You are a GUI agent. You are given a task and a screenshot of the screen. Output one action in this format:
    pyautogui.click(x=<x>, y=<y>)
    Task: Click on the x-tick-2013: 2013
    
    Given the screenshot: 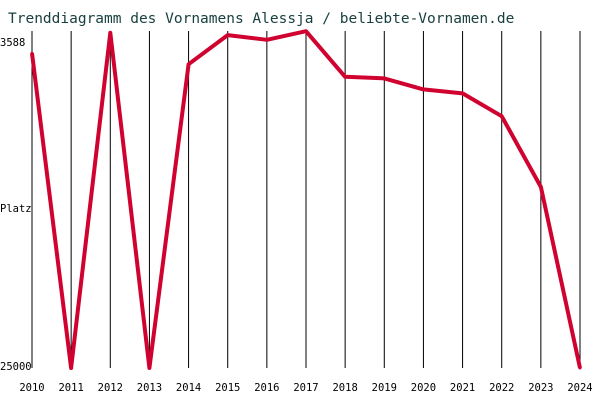 What is the action you would take?
    pyautogui.click(x=149, y=388)
    